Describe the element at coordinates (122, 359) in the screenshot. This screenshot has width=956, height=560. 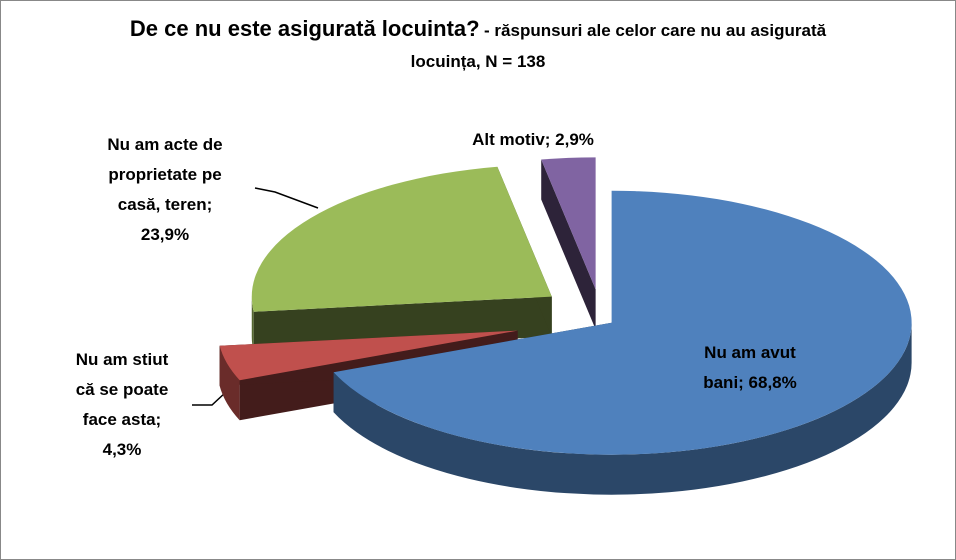
I see `data-label-line: Nu am stiut` at that location.